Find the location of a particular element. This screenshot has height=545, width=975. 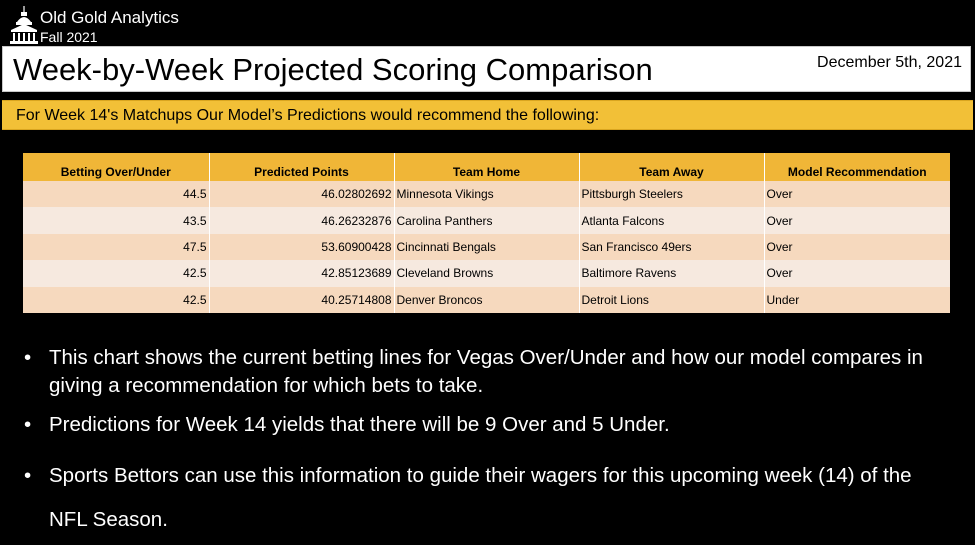

column-header-team-home: Team Home is located at coordinates (487, 167).